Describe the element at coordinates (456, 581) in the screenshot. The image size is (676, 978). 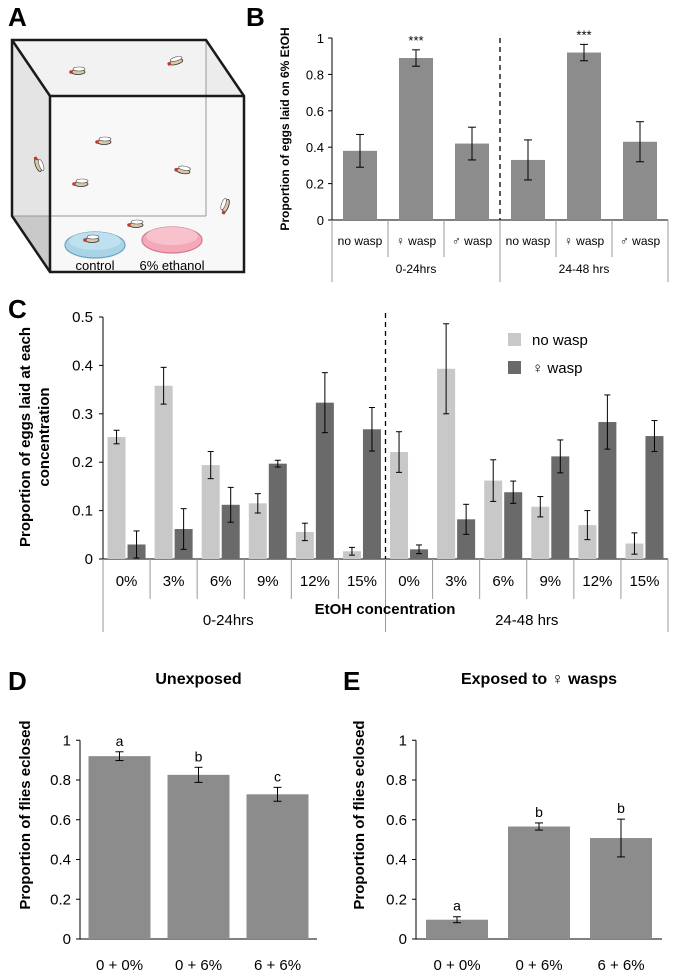
I see `x-tick-label: 3%` at that location.